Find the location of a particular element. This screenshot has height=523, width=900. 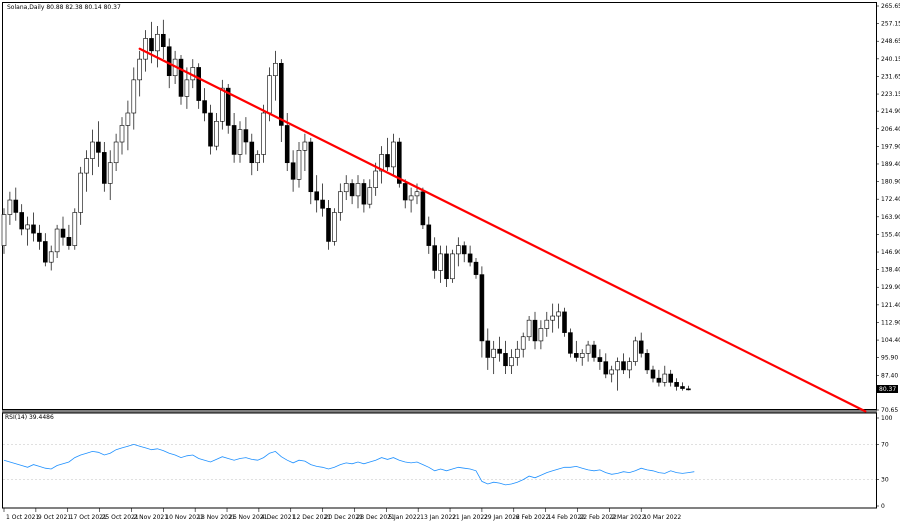

price-tick-label: 138.40 is located at coordinates (890, 270).